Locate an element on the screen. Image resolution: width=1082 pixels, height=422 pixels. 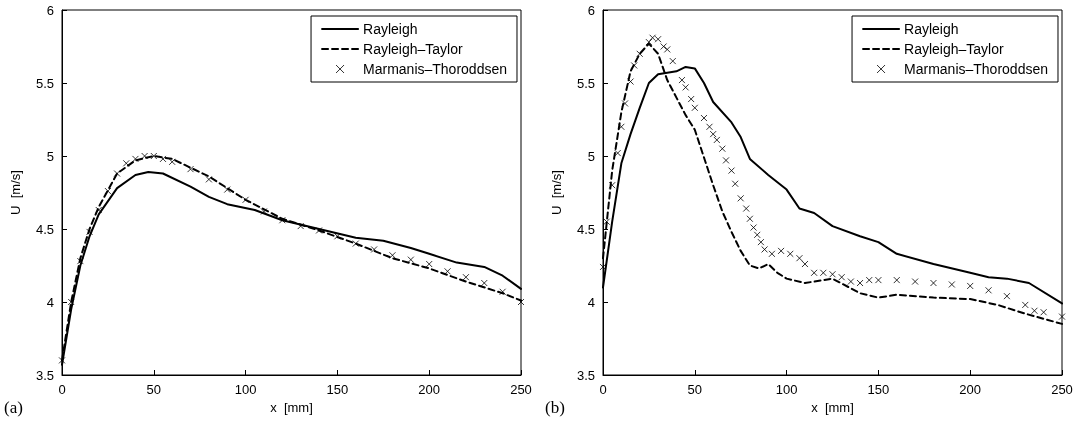
text: (b) is located at coordinates (555, 407).